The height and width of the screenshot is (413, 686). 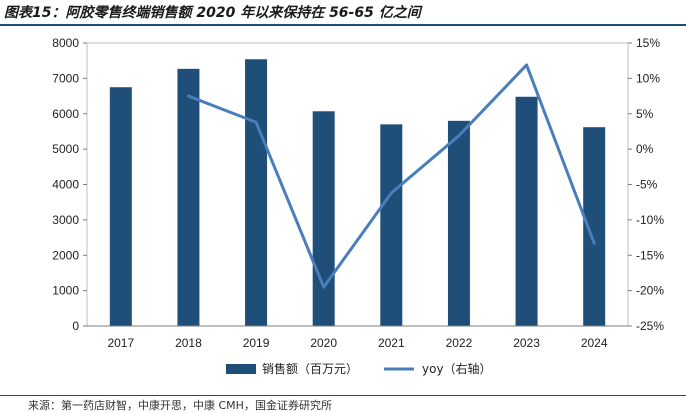 What do you see at coordinates (527, 211) in the screenshot?
I see `bar-2023` at bounding box center [527, 211].